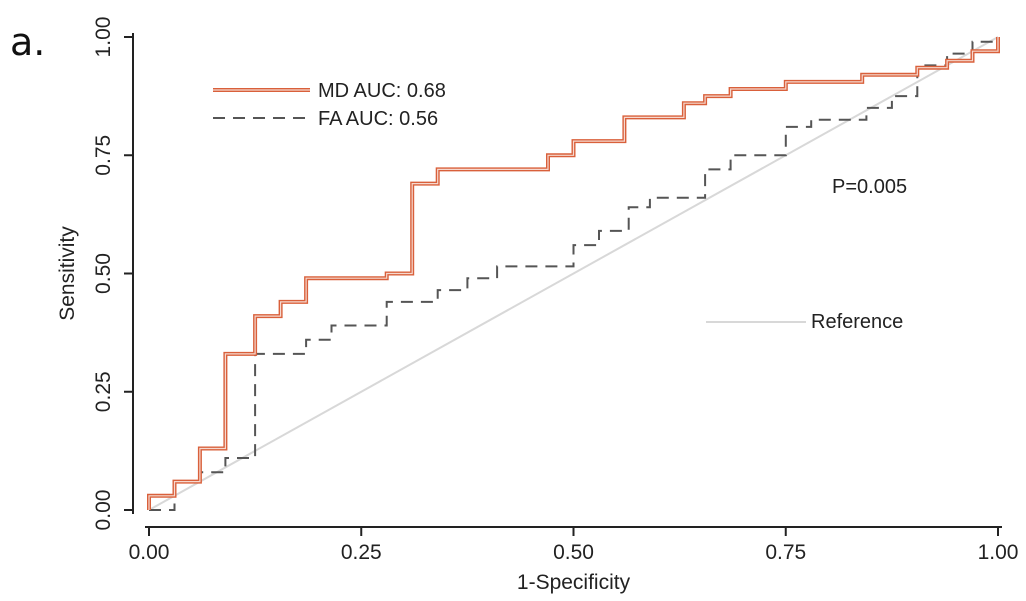  What do you see at coordinates (785, 552) in the screenshot?
I see `x-tick-label: 0.75` at bounding box center [785, 552].